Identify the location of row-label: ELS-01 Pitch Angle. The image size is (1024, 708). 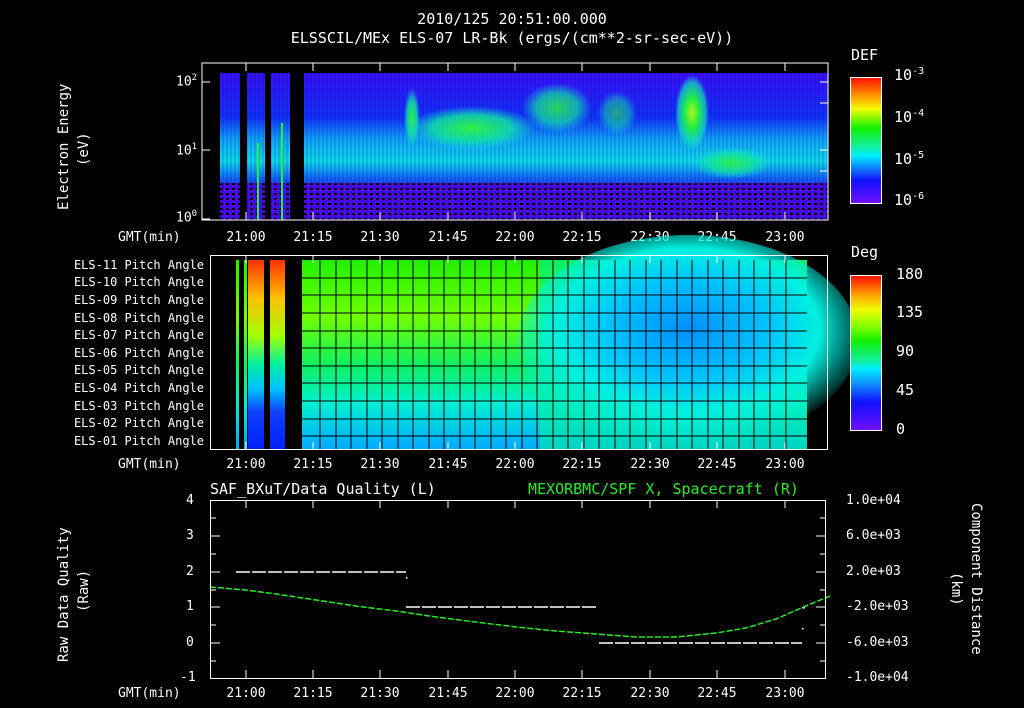
(138, 441).